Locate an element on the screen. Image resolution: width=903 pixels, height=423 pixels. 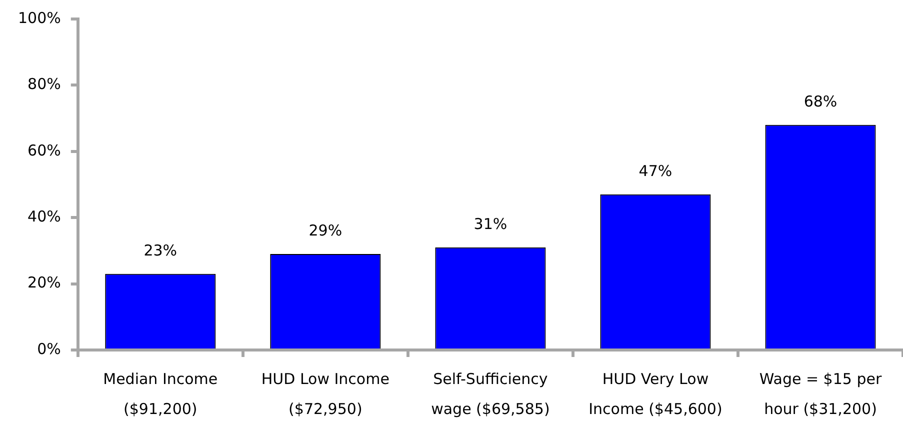
y-tick-label: 20% is located at coordinates (44, 283).